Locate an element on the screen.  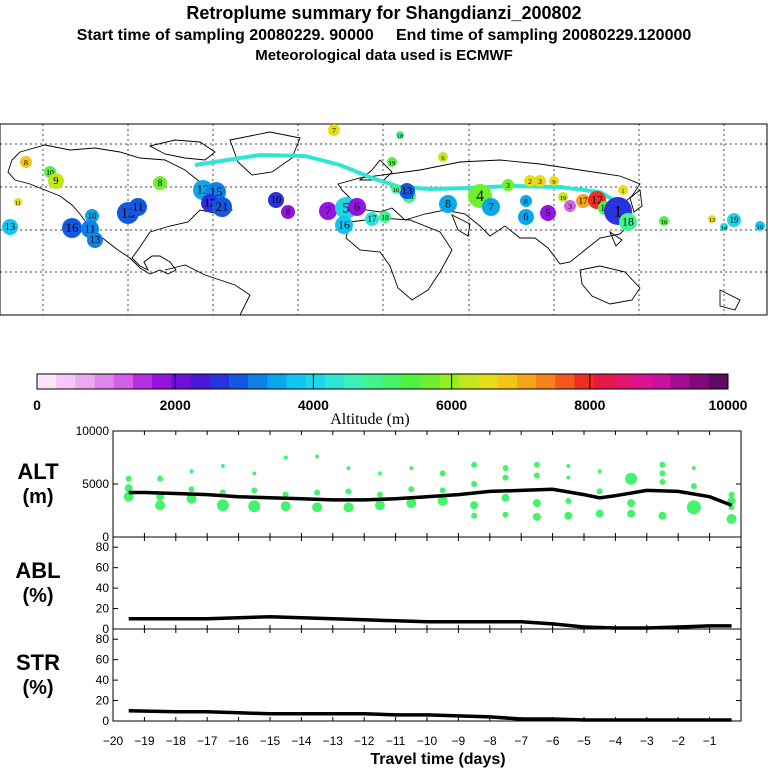
map-marker: 7 is located at coordinates (328, 211).